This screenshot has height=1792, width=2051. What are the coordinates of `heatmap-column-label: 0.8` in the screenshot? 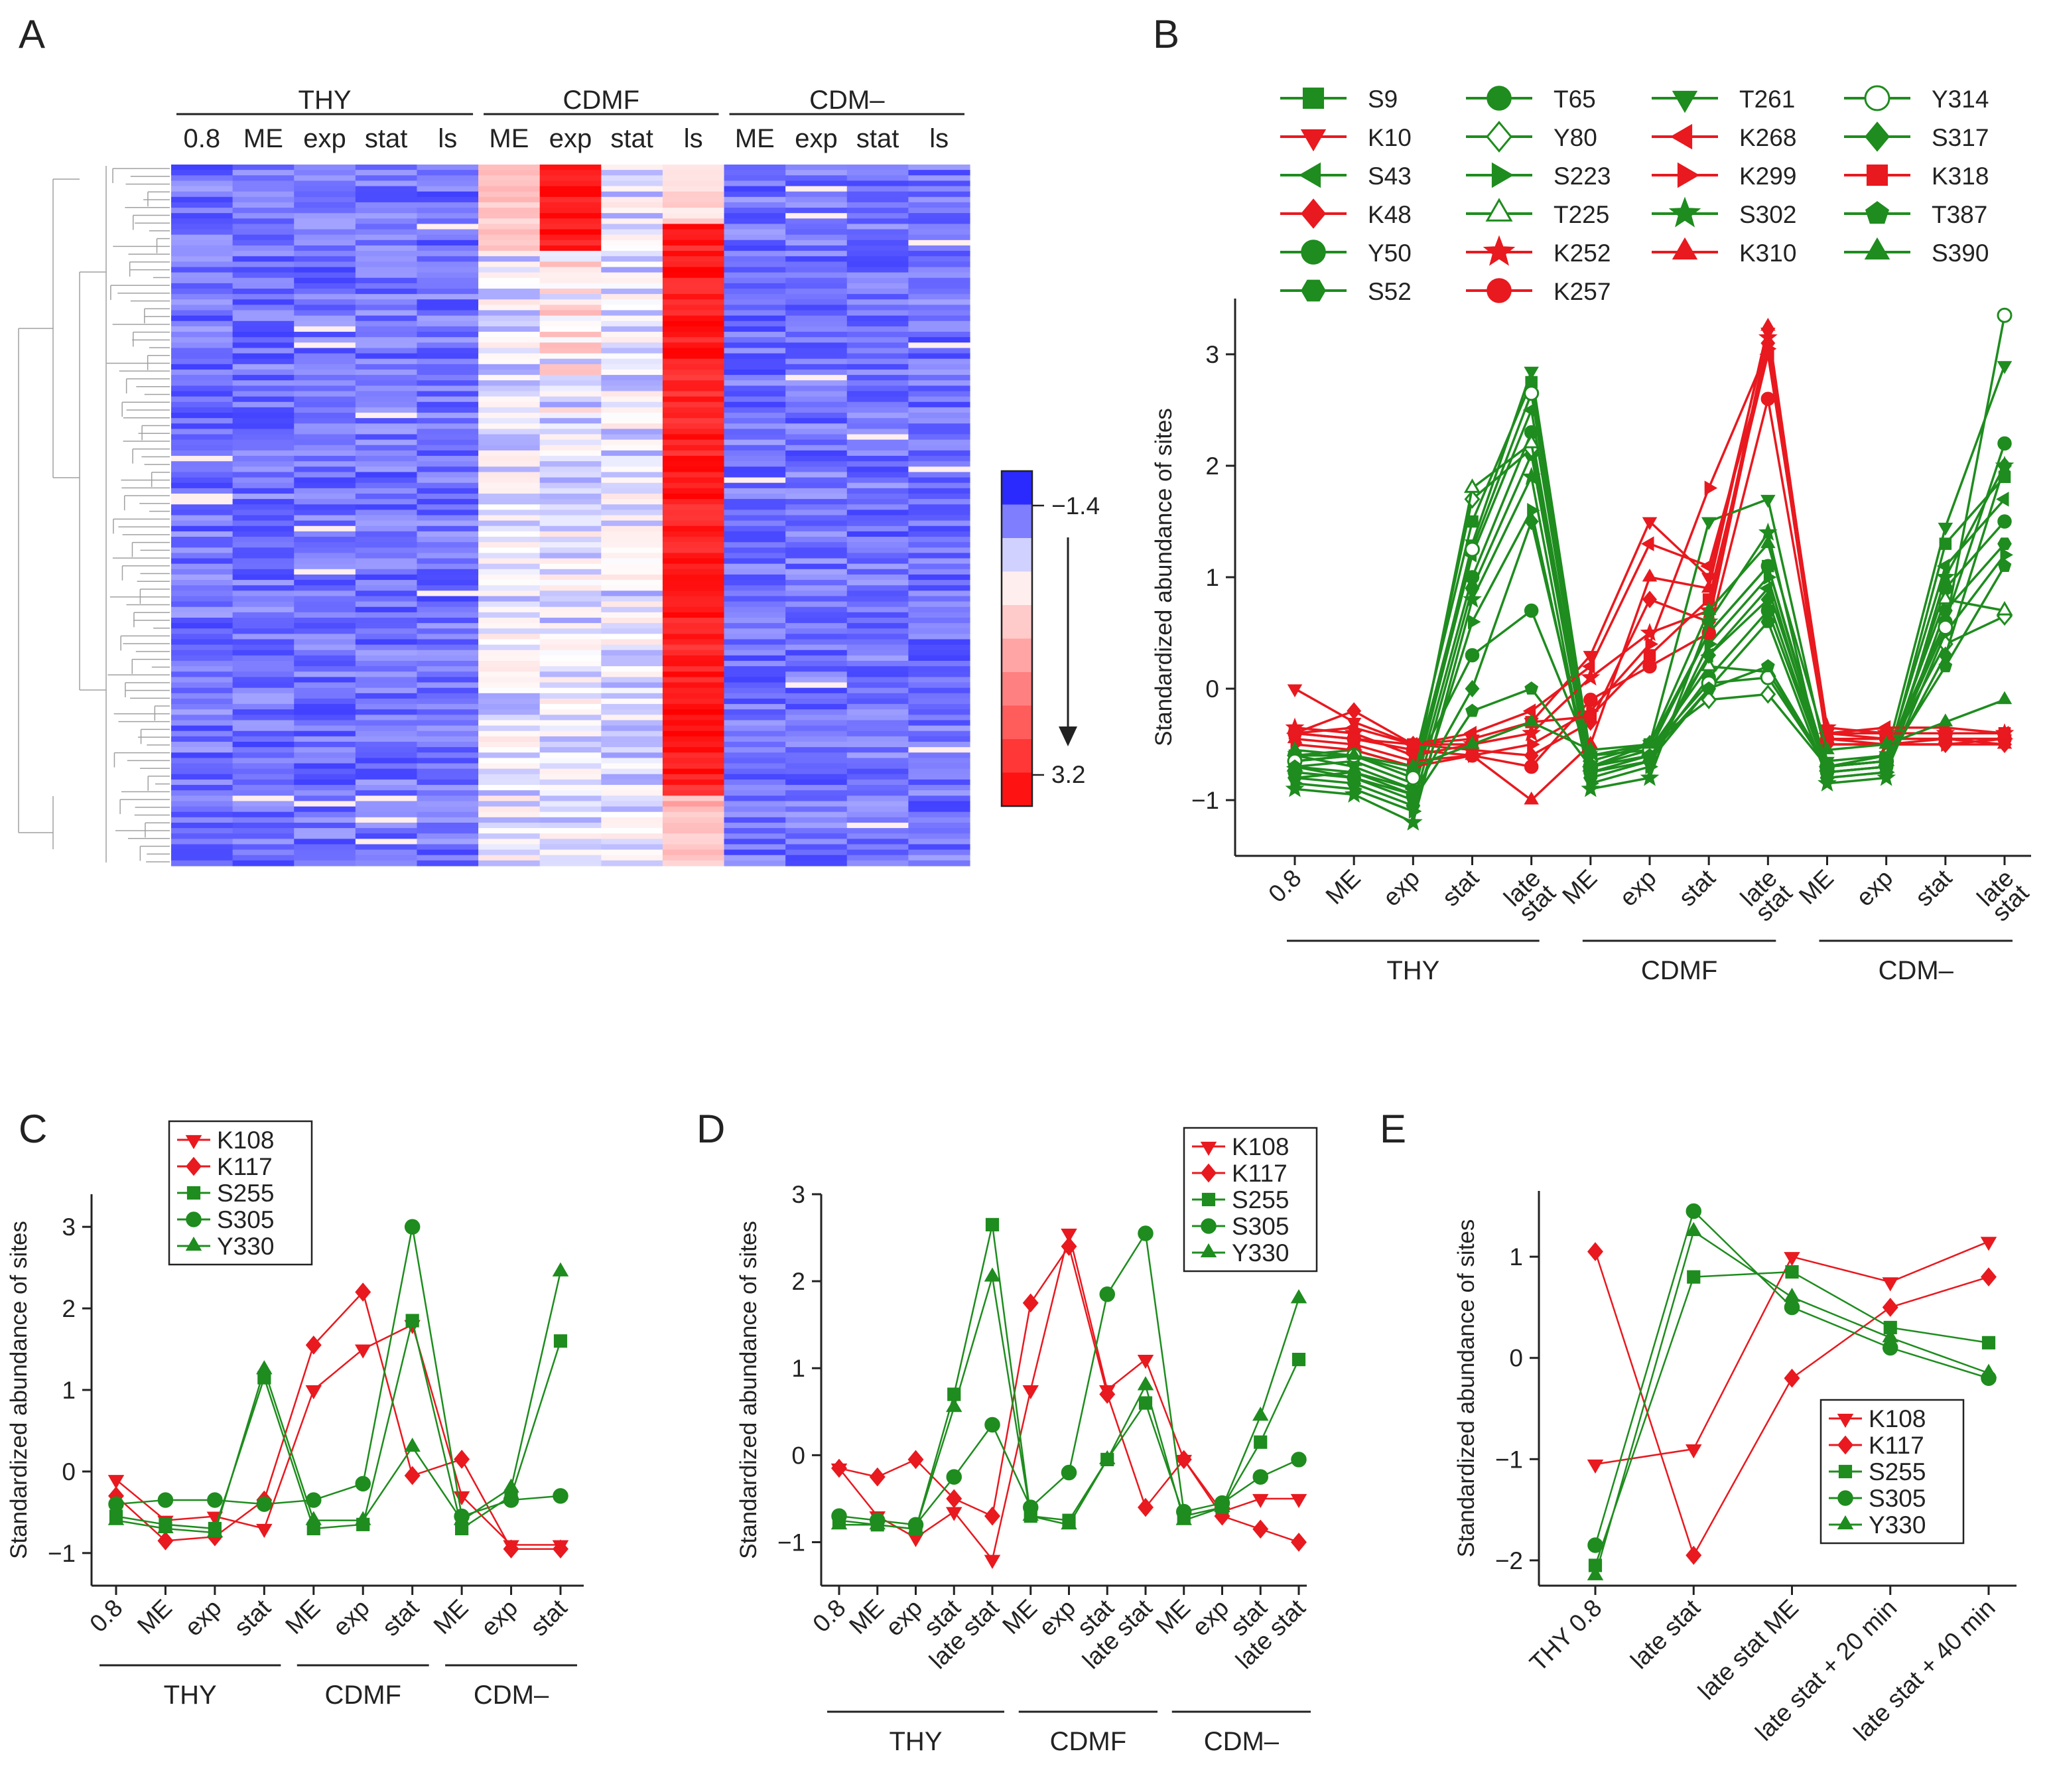 It's located at (202, 138).